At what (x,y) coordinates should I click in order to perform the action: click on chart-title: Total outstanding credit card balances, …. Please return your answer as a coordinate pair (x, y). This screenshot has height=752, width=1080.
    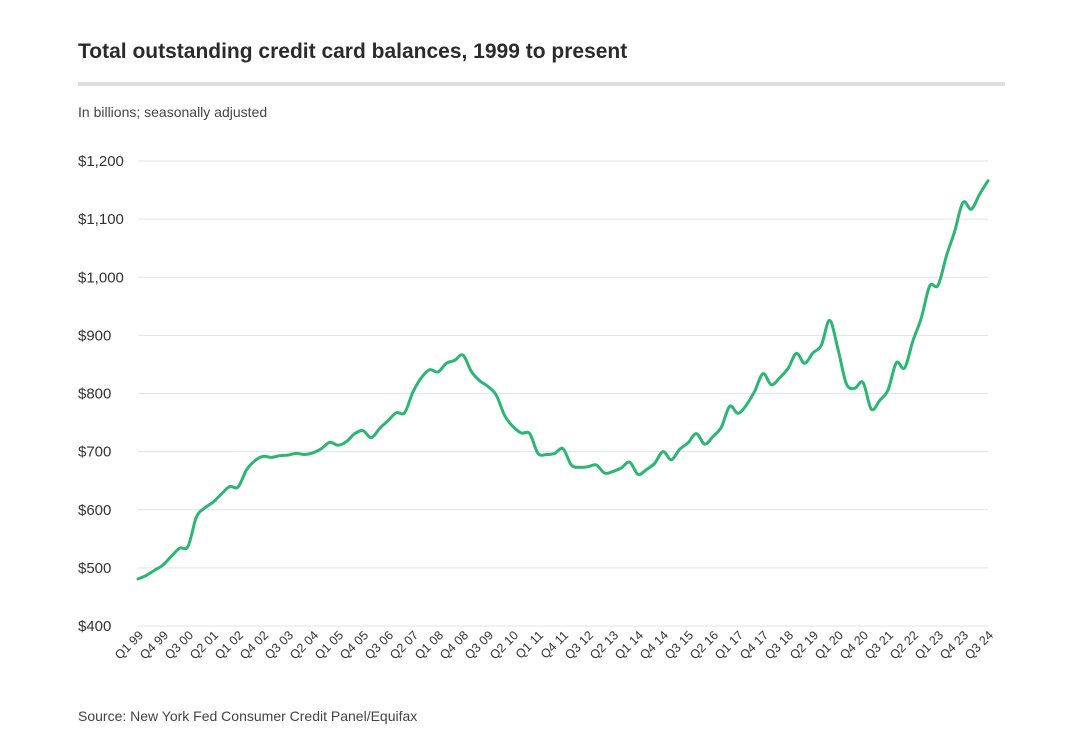
    Looking at the image, I should click on (353, 51).